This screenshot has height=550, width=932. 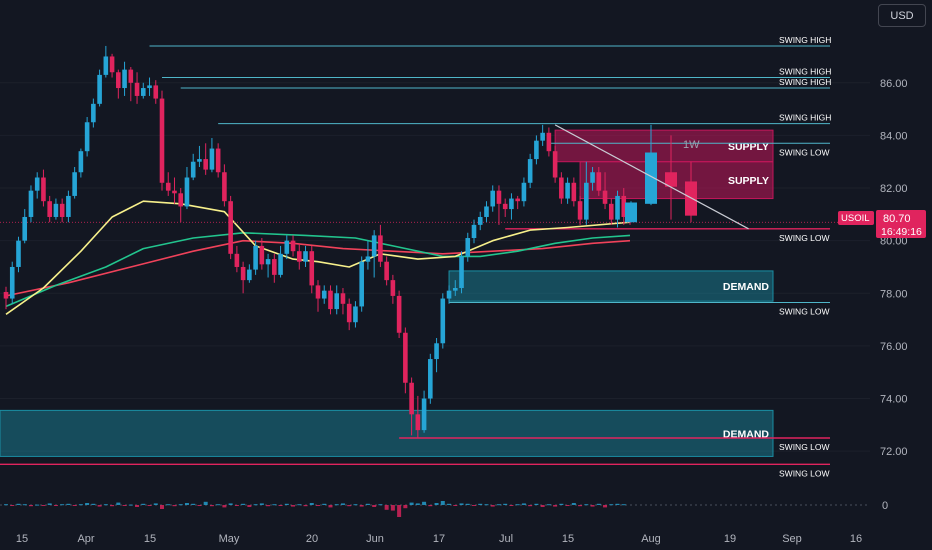 What do you see at coordinates (318, 270) in the screenshot?
I see `mid-moving-average` at bounding box center [318, 270].